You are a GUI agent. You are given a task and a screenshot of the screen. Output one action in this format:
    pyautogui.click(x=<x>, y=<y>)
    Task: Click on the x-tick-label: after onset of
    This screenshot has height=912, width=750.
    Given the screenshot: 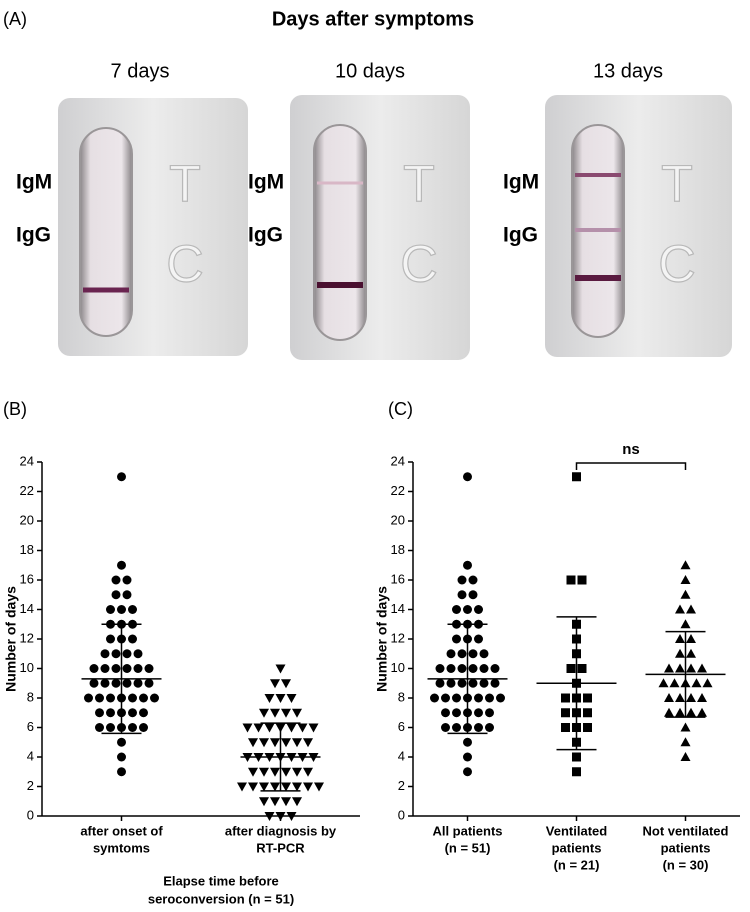 What is the action you would take?
    pyautogui.click(x=121, y=830)
    